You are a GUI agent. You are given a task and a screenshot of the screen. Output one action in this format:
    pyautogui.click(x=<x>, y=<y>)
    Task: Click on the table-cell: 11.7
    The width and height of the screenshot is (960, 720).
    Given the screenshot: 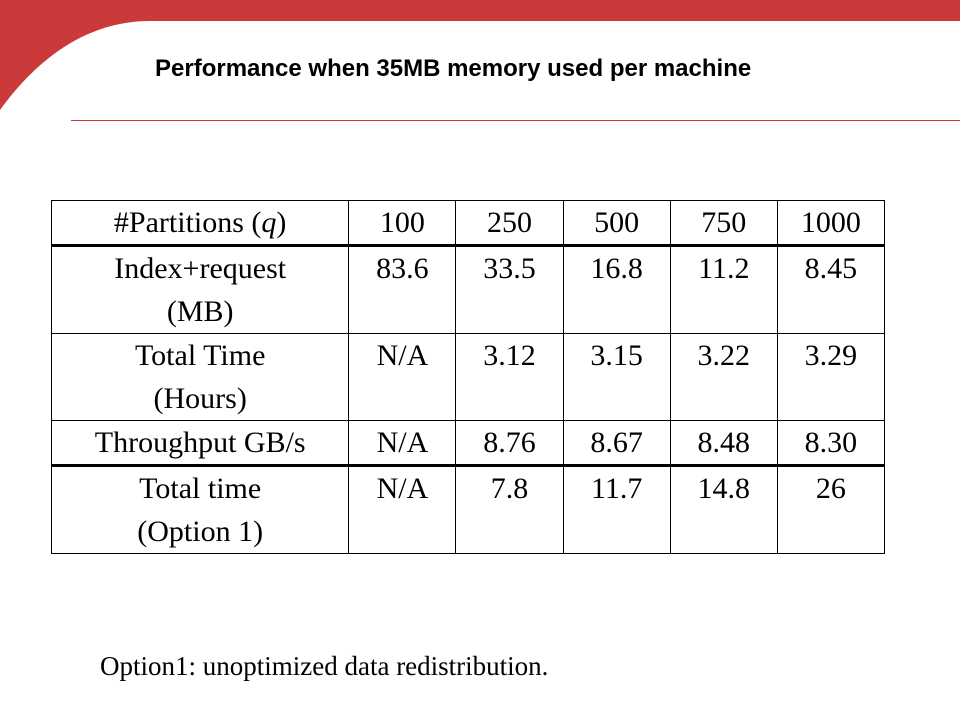 What is the action you would take?
    pyautogui.click(x=616, y=509)
    